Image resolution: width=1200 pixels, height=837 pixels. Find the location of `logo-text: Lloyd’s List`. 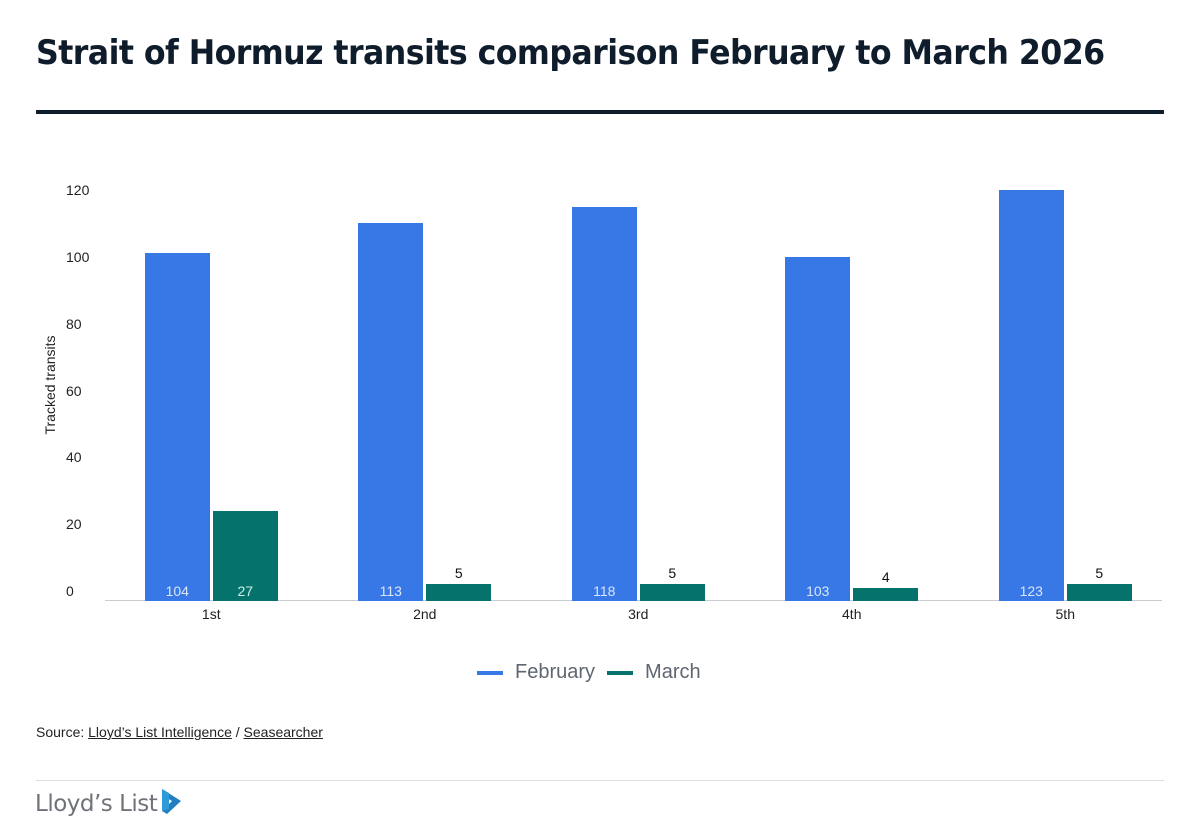

logo-text: Lloyd’s List is located at coordinates (96, 804).